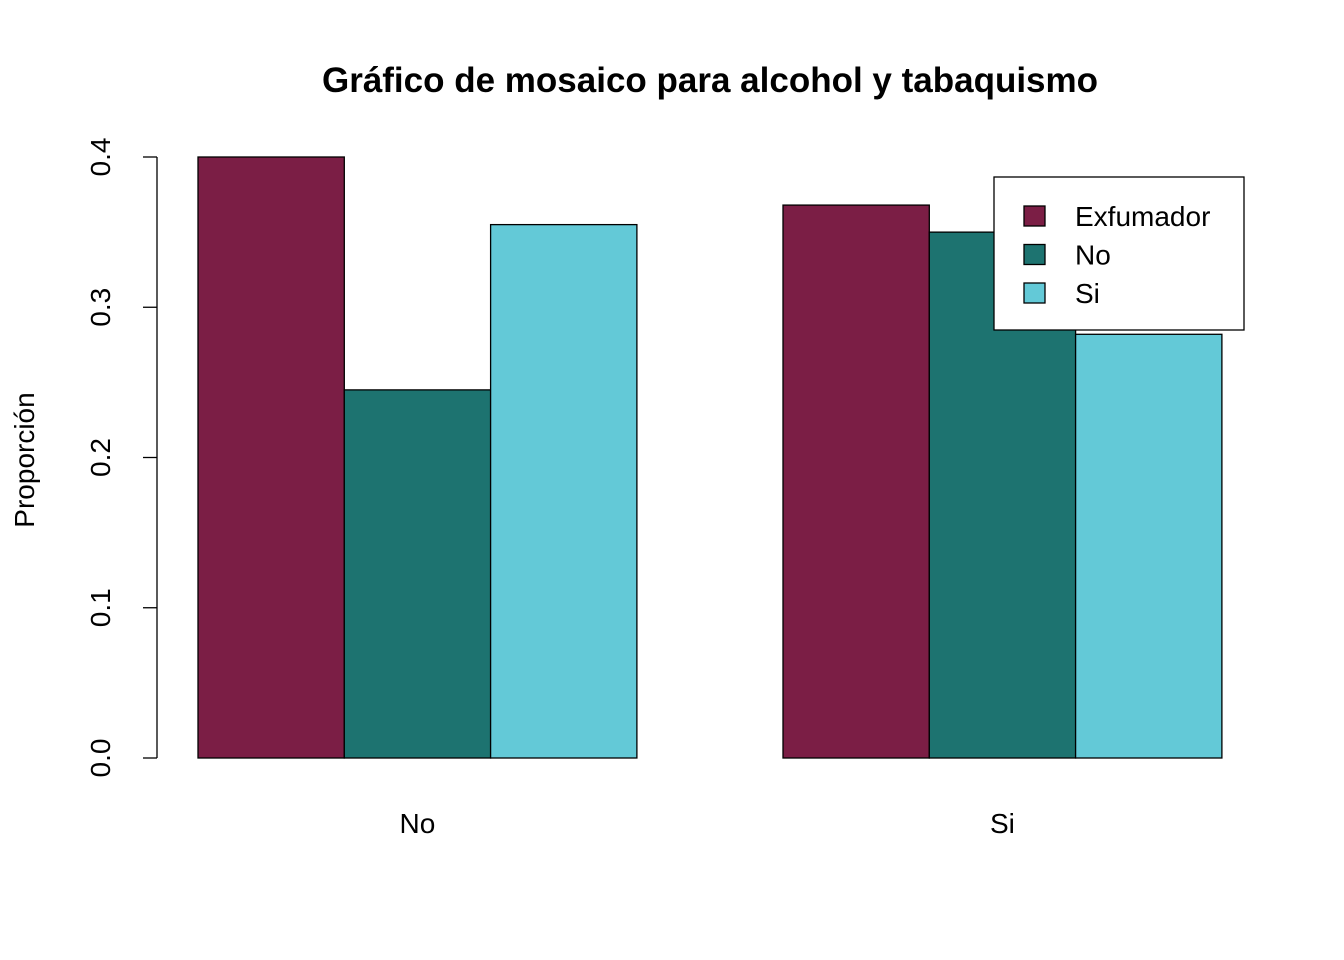 The width and height of the screenshot is (1344, 960). What do you see at coordinates (707, 823) in the screenshot?
I see `x-tick-labels: No Si` at bounding box center [707, 823].